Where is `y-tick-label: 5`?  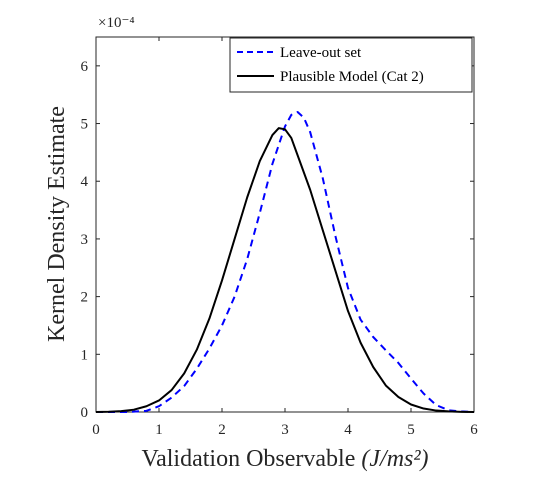
y-tick-label: 5 is located at coordinates (85, 125).